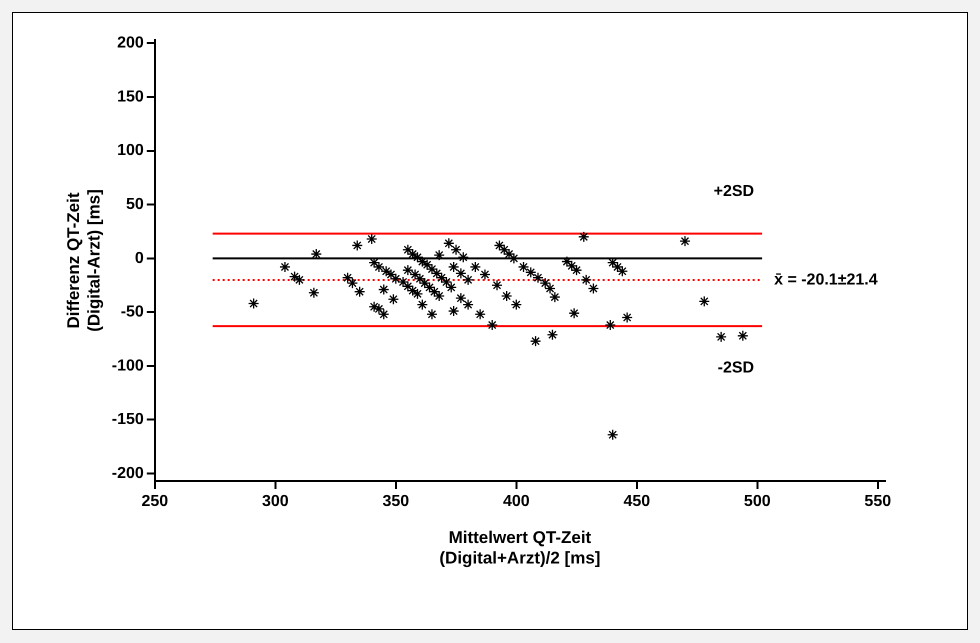  Describe the element at coordinates (736, 368) in the screenshot. I see `text: -2SD` at that location.